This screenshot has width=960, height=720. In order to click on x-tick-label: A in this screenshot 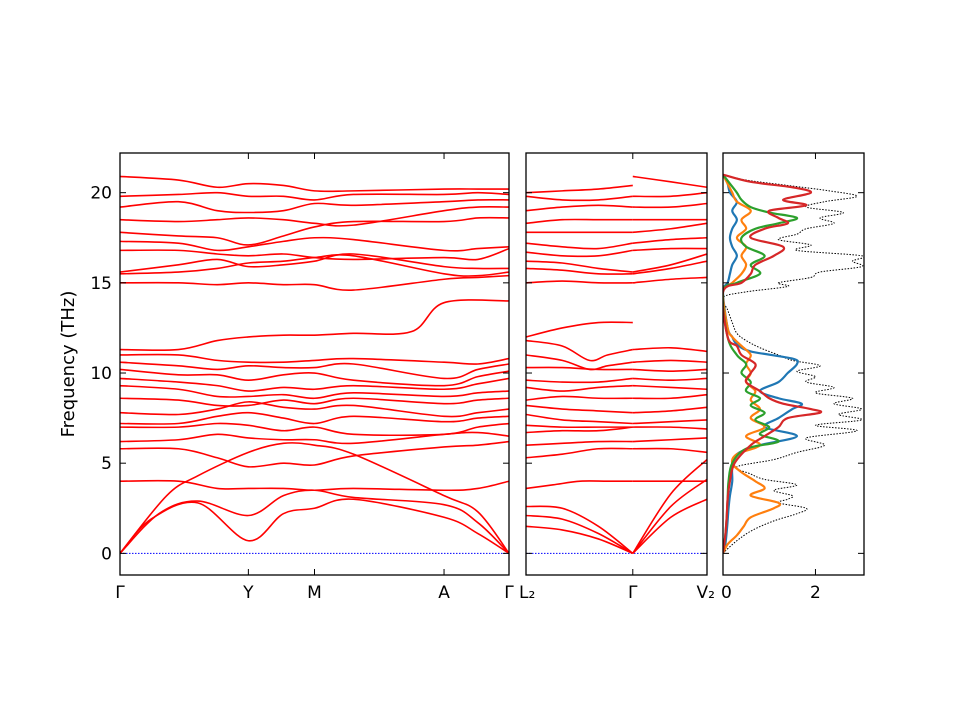, I will do `click(444, 593)`.